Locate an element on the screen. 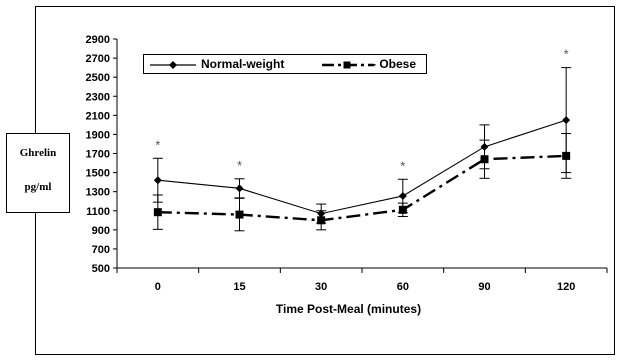 The image size is (621, 360). y-axis-label-box: Ghrelin pg/ml is located at coordinates (38, 173).